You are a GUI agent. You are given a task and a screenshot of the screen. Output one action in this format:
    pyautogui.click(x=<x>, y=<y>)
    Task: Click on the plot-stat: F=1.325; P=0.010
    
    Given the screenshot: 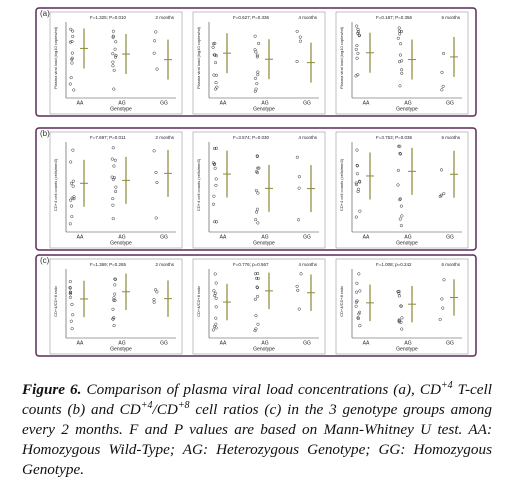 What is the action you would take?
    pyautogui.click(x=108, y=17)
    